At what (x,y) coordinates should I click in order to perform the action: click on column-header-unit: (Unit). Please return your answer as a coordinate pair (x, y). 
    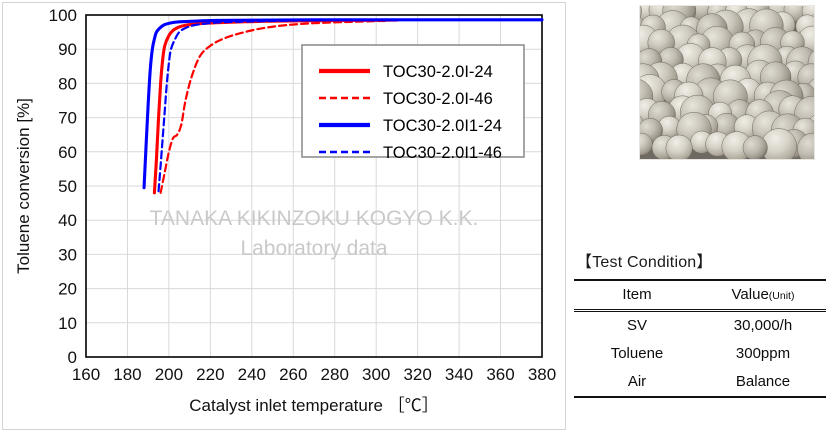
    Looking at the image, I should click on (781, 296).